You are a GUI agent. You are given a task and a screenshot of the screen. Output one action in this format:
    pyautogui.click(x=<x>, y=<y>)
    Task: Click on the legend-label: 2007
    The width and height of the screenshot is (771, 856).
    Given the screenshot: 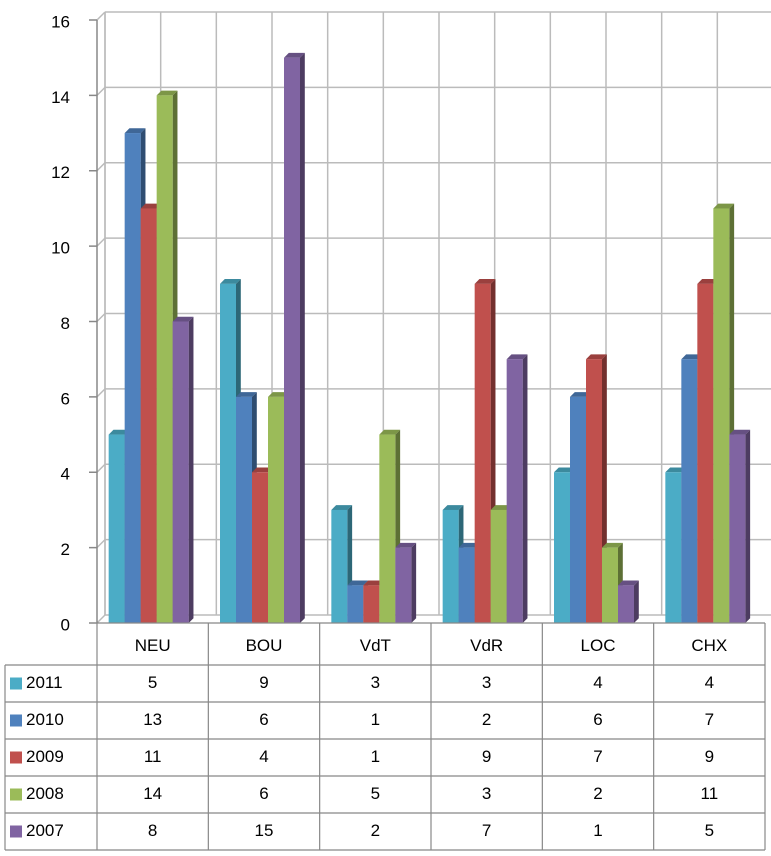 What is the action you would take?
    pyautogui.click(x=45, y=830)
    